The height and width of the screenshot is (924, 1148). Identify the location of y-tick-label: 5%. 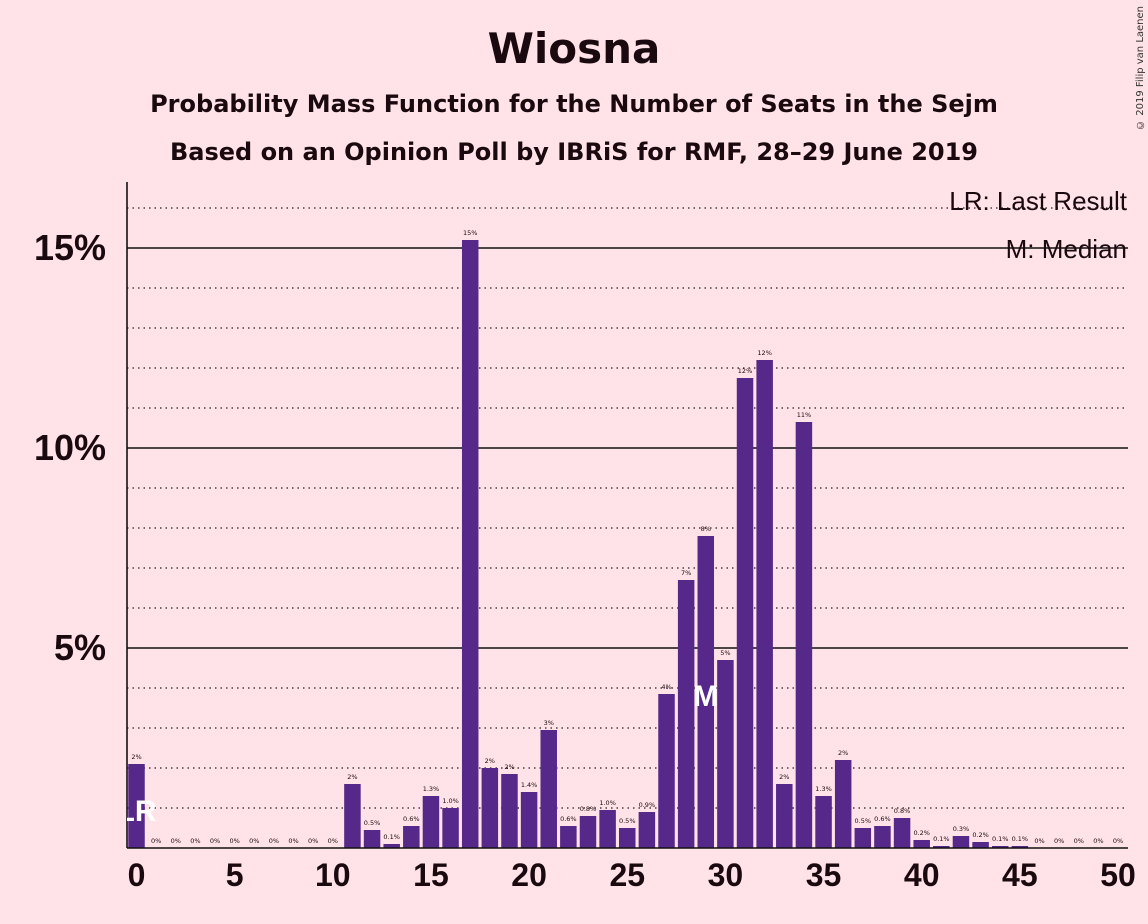
(80, 647).